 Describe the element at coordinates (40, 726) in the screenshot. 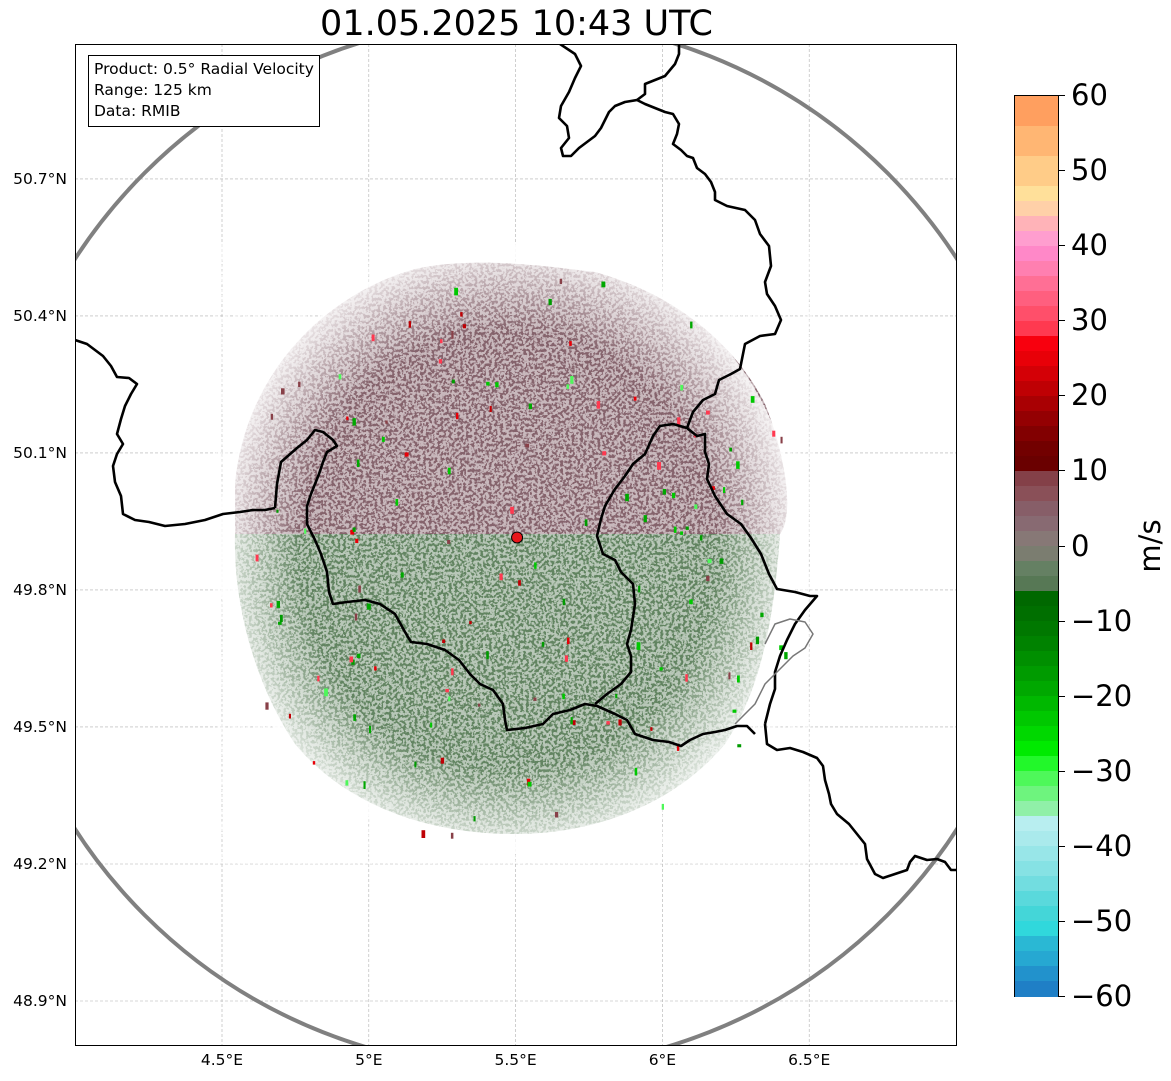

I see `lat-tick-label: 49.5°N` at that location.